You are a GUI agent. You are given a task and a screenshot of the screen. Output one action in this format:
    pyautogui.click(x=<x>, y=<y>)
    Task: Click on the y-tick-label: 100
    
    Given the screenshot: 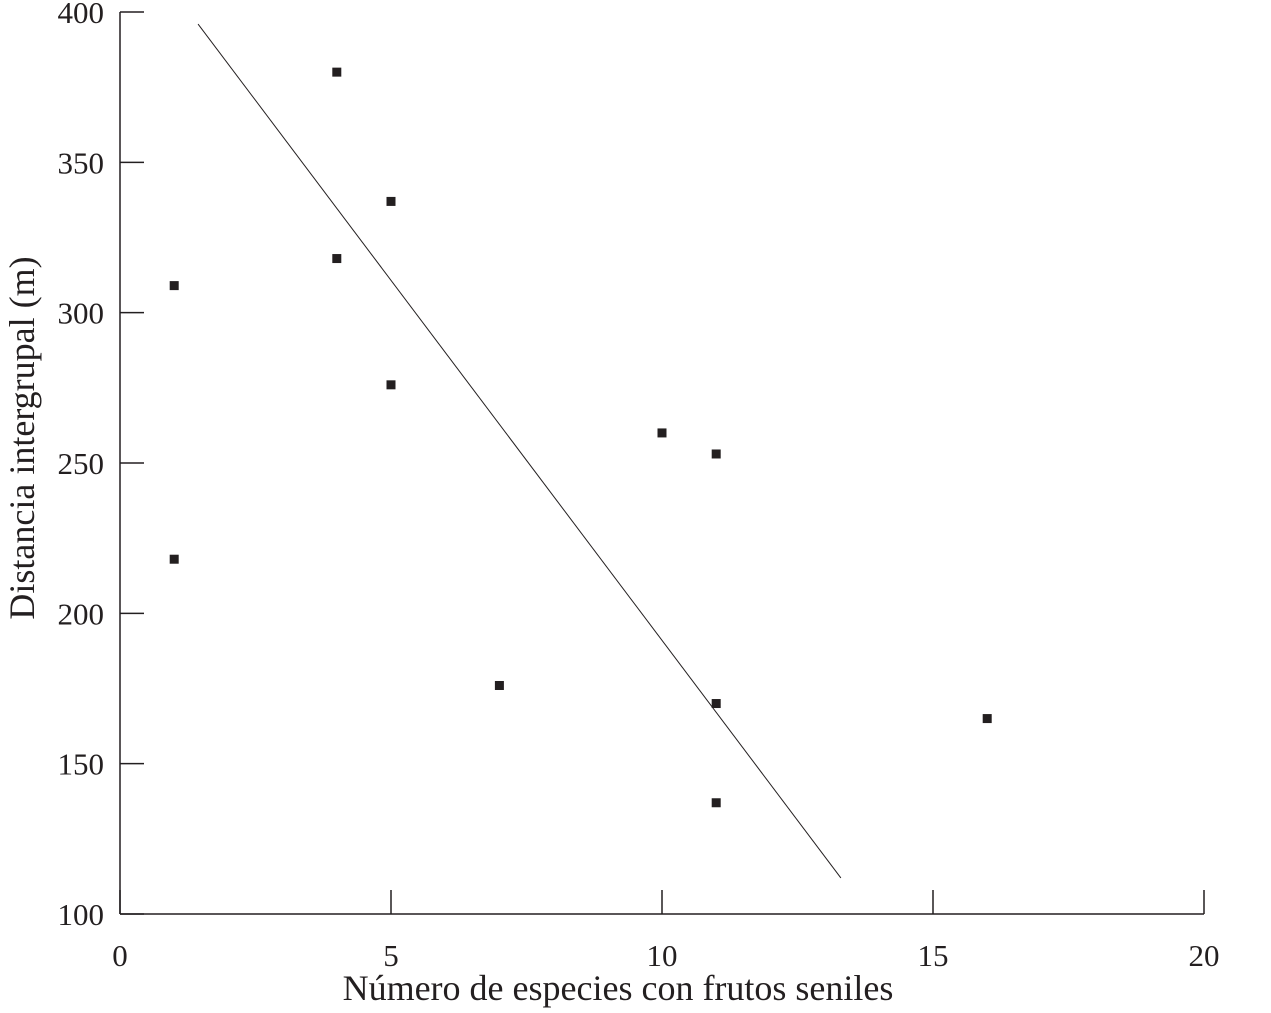 What is the action you would take?
    pyautogui.click(x=81, y=914)
    